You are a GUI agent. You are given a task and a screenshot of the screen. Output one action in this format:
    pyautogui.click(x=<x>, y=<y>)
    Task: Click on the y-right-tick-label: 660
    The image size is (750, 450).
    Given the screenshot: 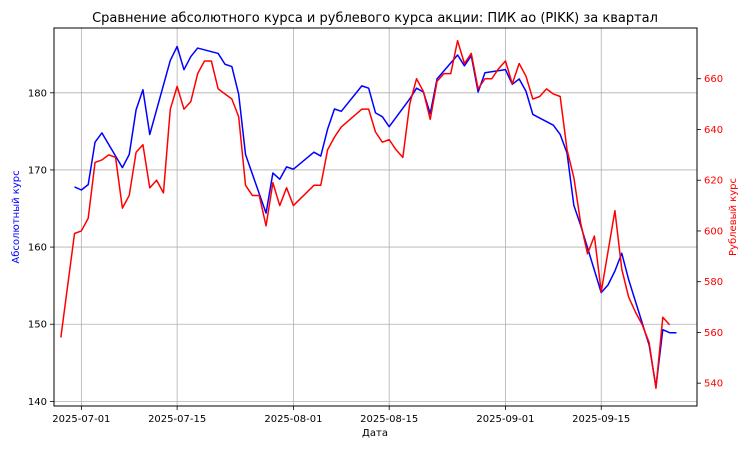 What is the action you would take?
    pyautogui.click(x=713, y=79)
    